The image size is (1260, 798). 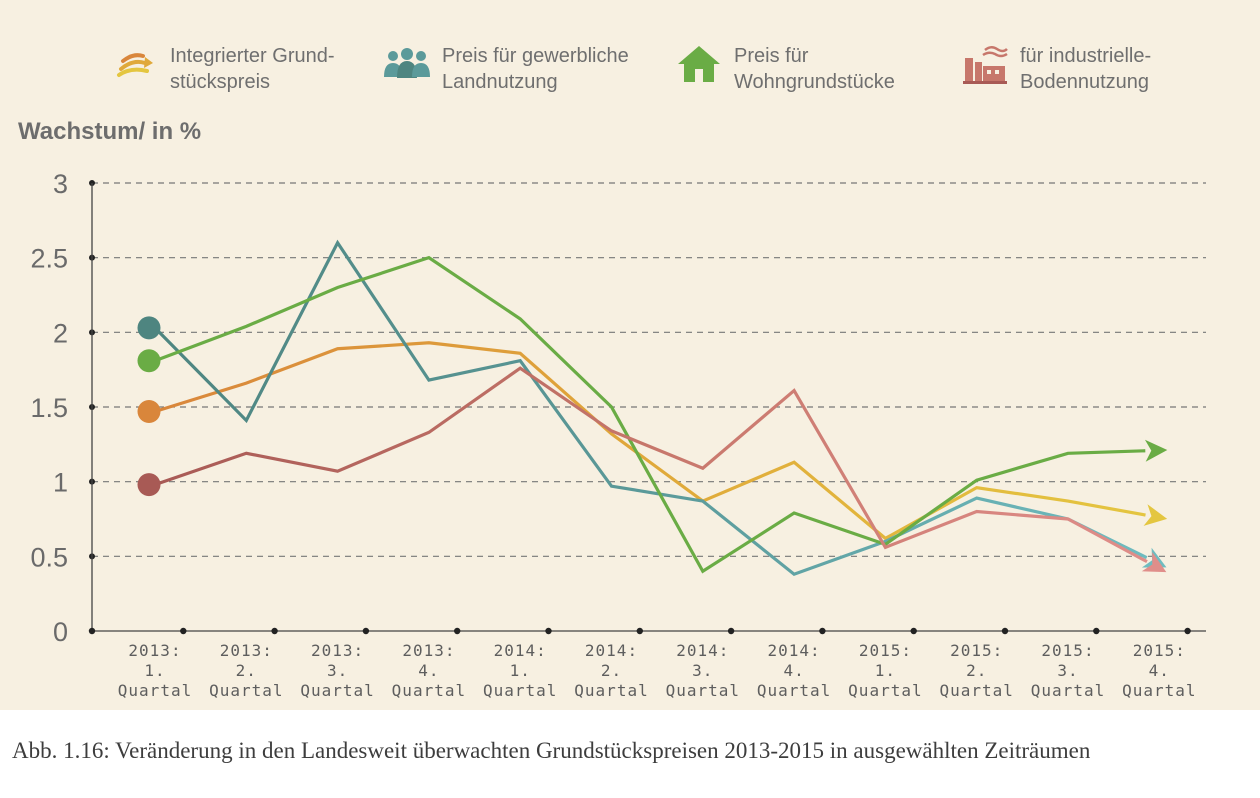 What do you see at coordinates (814, 69) in the screenshot?
I see `legend-label: Preis für Wohngrundstücke` at bounding box center [814, 69].